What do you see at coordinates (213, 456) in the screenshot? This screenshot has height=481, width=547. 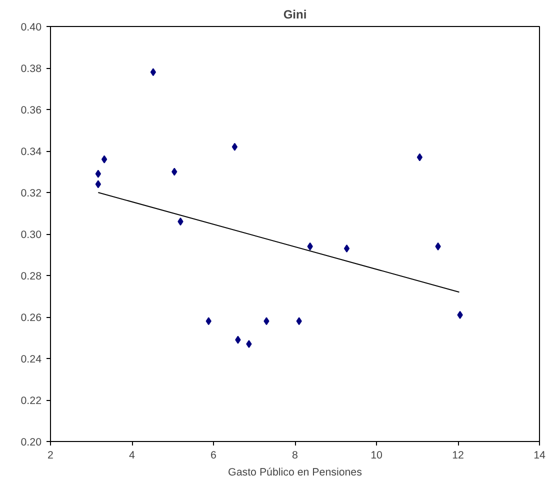 I see `x-tick-label: 6` at bounding box center [213, 456].